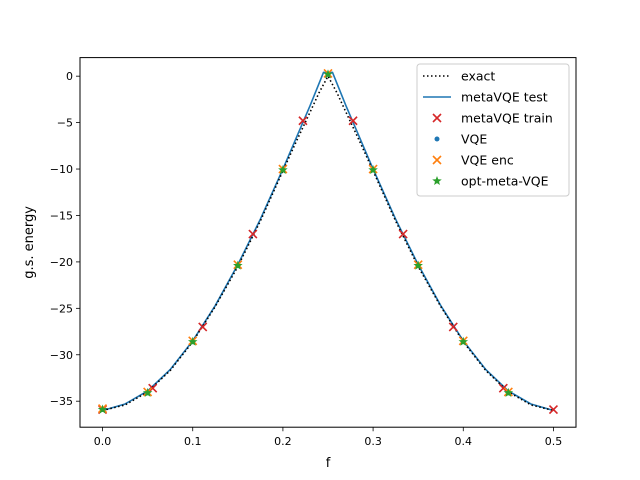 The image size is (640, 480). Describe the element at coordinates (437, 160) in the screenshot. I see `legend-swatch-vqe-enc` at that location.